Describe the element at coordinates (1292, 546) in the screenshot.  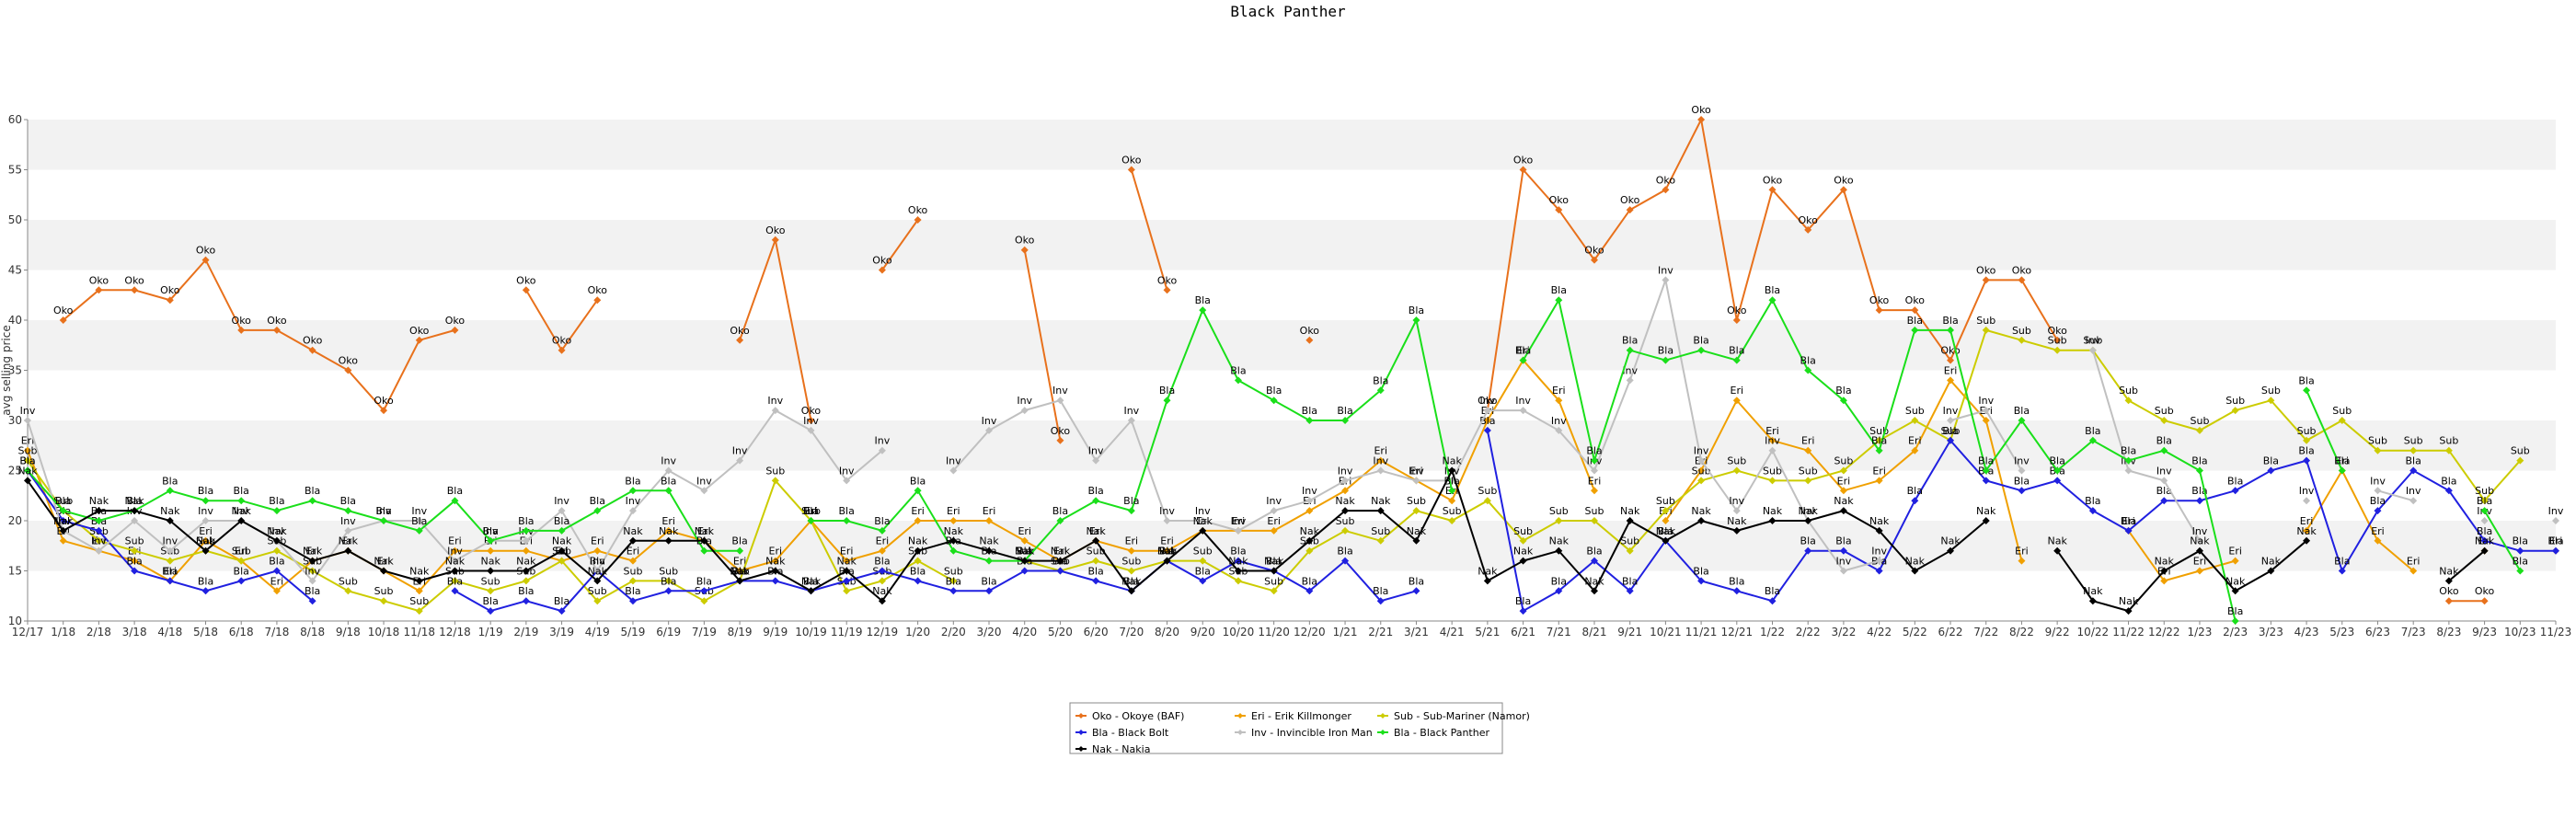
I see `grid-band` at that location.